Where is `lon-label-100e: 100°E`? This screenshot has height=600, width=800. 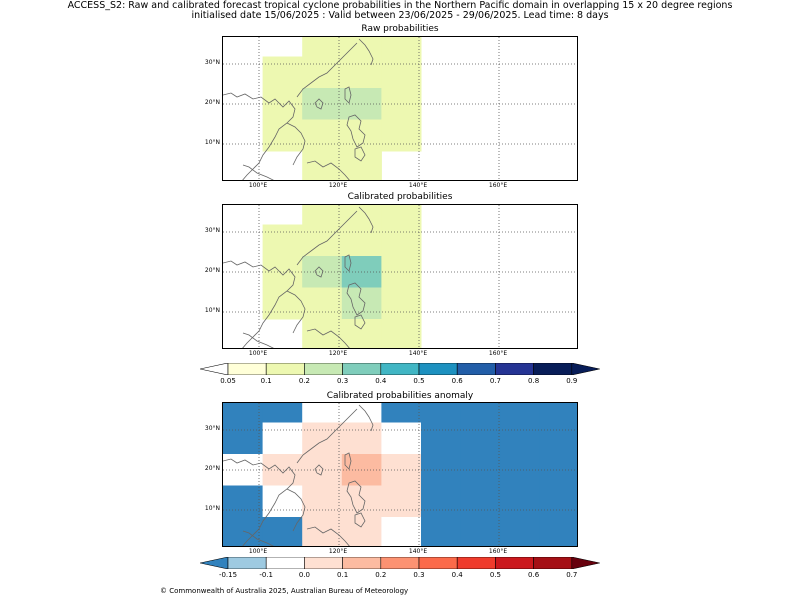 lon-label-100e: 100°E is located at coordinates (258, 353).